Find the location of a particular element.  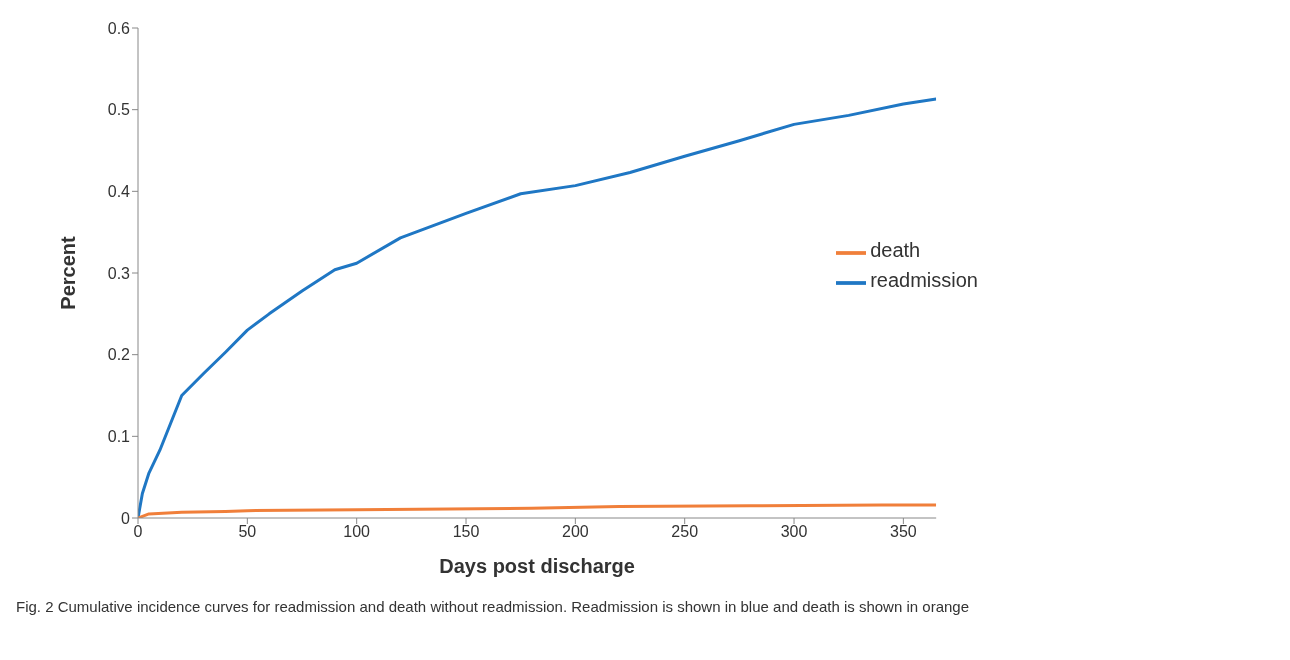

x-tick-label: 150 is located at coordinates (466, 532).